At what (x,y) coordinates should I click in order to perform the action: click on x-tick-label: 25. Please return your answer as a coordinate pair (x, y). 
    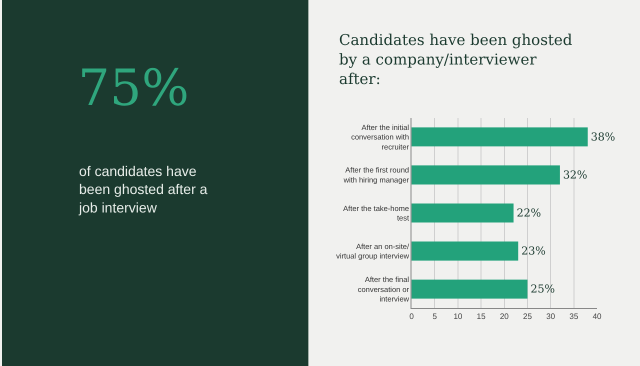
    Looking at the image, I should click on (527, 316).